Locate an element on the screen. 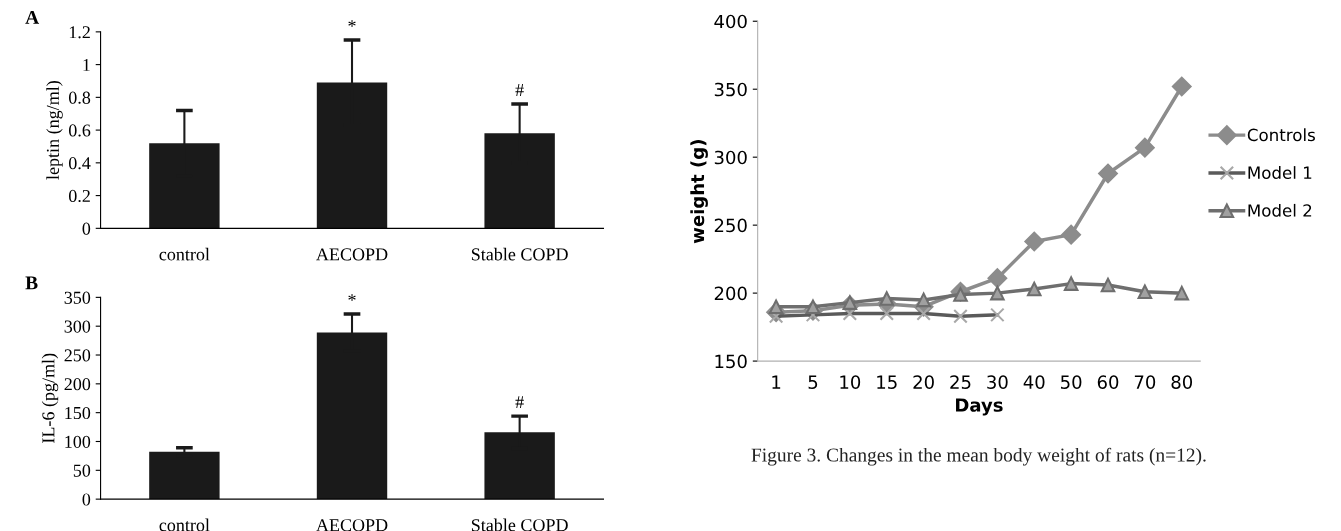 This screenshot has height=531, width=1341. x-tick-label: 50 is located at coordinates (1071, 382).